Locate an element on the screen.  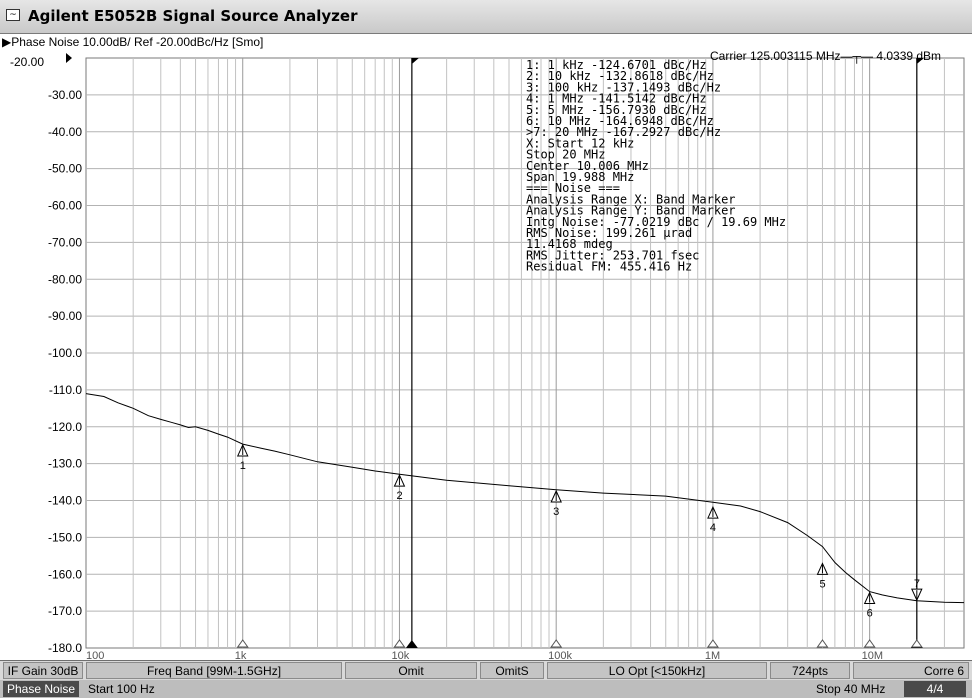
marker-label: 3 is located at coordinates (556, 512).